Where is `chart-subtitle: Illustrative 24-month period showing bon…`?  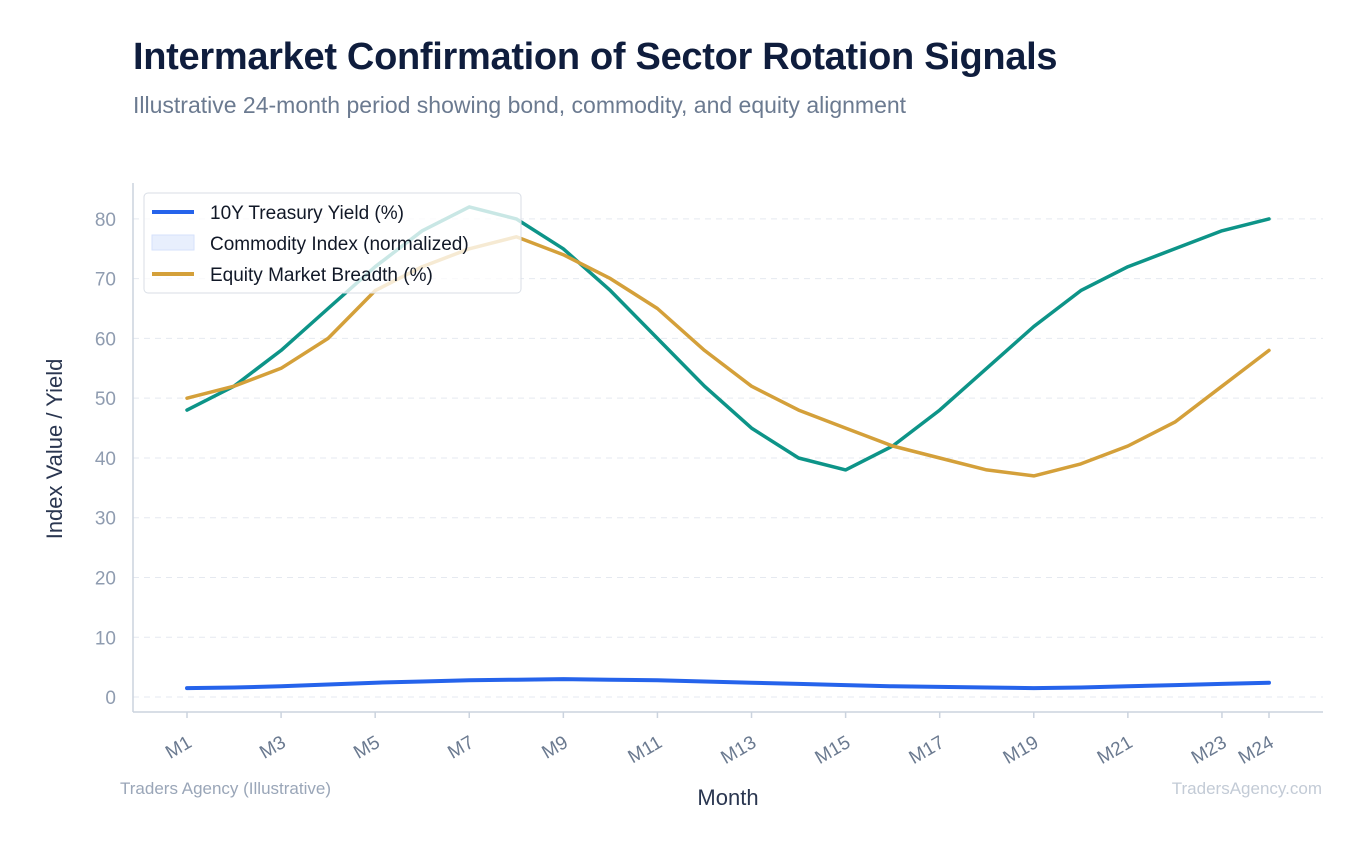 chart-subtitle: Illustrative 24-month period showing bon… is located at coordinates (520, 105).